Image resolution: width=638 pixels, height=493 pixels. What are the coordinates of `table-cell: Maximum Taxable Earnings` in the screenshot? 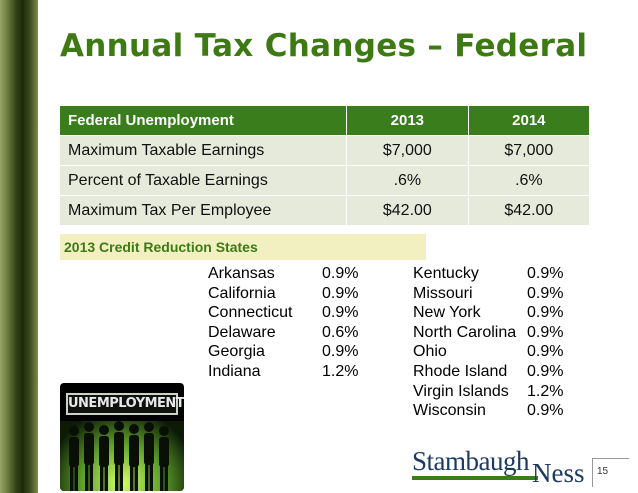 It's located at (203, 150).